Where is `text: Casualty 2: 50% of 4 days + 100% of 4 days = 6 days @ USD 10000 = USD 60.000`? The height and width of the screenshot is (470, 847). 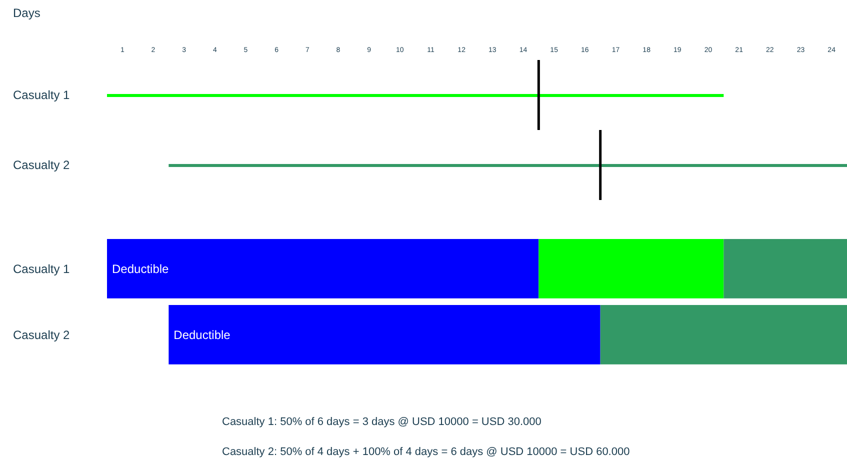
text: Casualty 2: 50% of 4 days + 100% of 4 days = 6 days @ USD 10000 = USD 60.000 is located at coordinates (426, 452).